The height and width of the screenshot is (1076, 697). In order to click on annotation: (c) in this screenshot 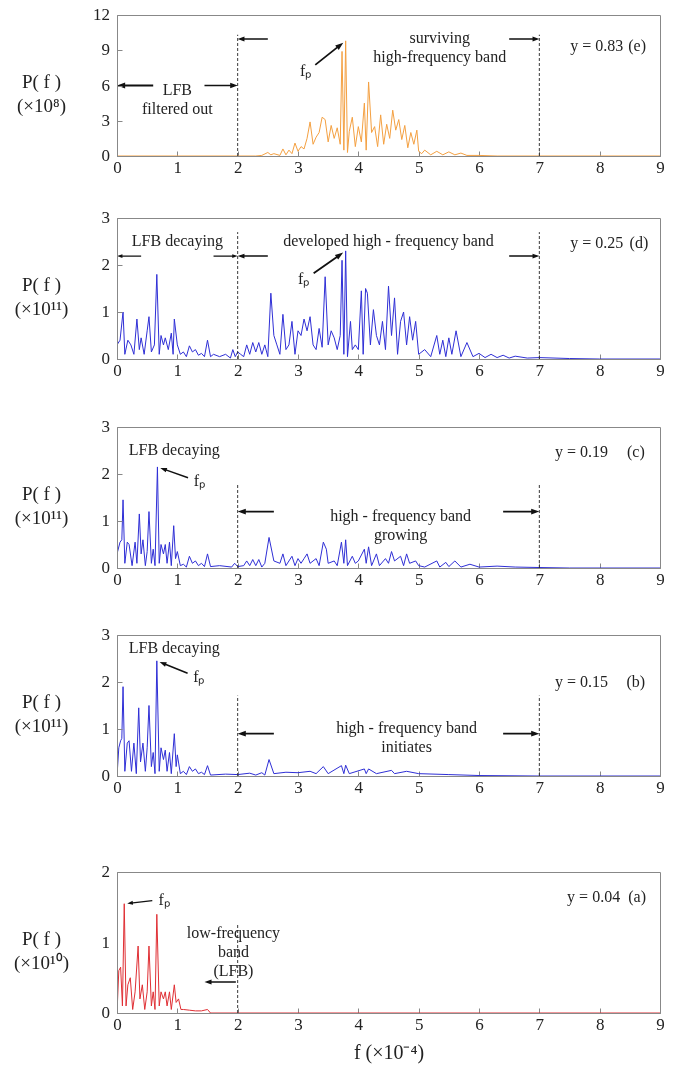, I will do `click(635, 452)`.